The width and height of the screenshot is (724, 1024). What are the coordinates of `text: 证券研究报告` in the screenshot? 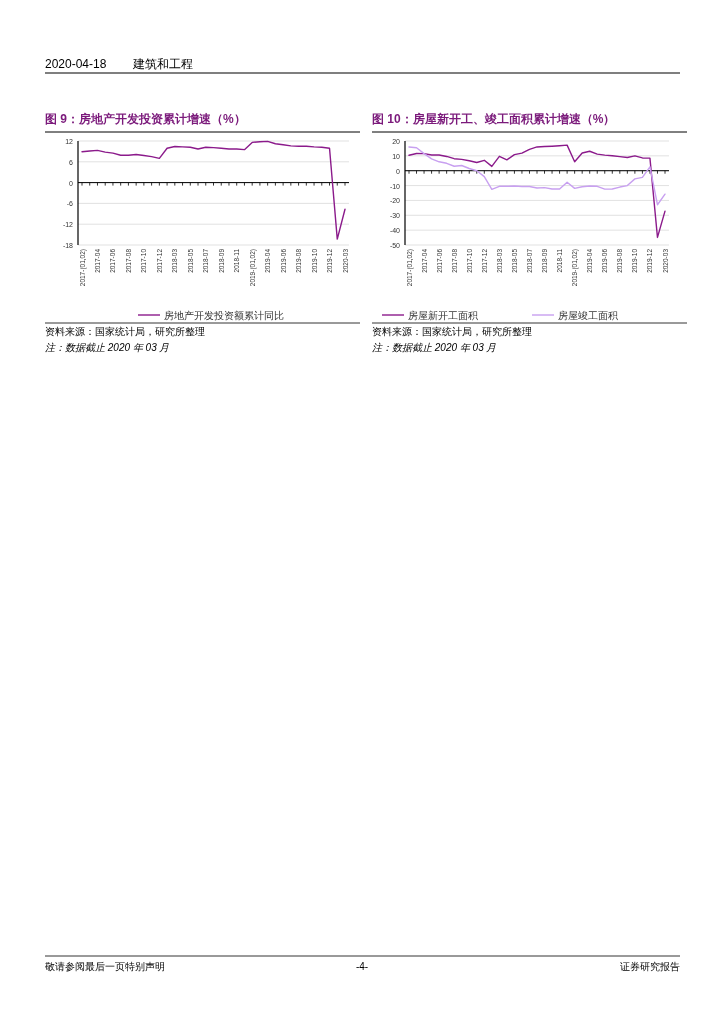 It's located at (650, 966).